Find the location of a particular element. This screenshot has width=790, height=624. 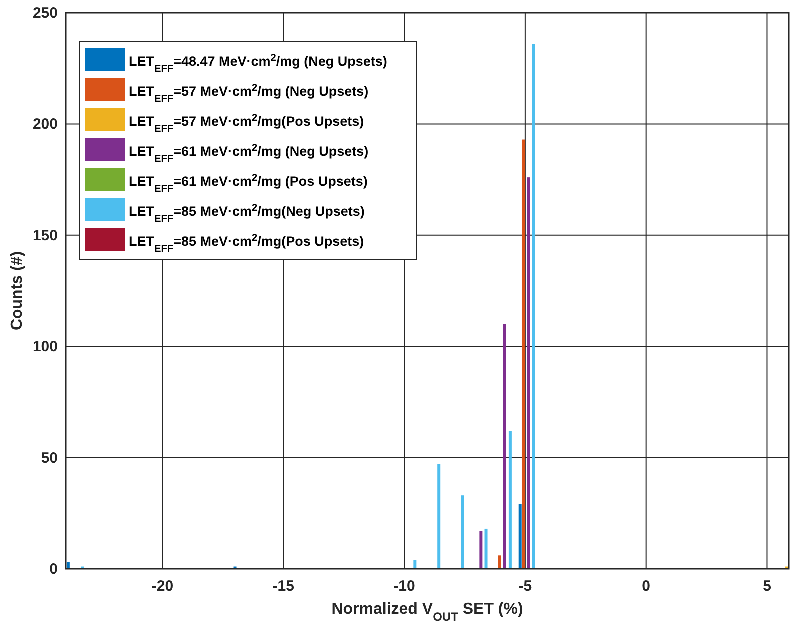

y-tick-label: 150 is located at coordinates (45, 235).